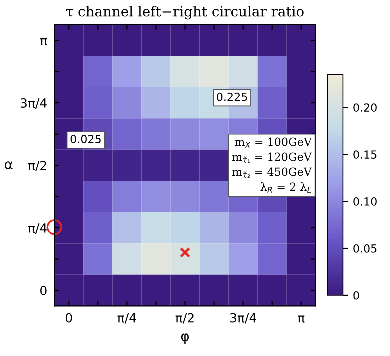 Image resolution: width=390 pixels, height=356 pixels. Describe the element at coordinates (185, 318) in the screenshot. I see `x-tick-label: π/2` at that location.